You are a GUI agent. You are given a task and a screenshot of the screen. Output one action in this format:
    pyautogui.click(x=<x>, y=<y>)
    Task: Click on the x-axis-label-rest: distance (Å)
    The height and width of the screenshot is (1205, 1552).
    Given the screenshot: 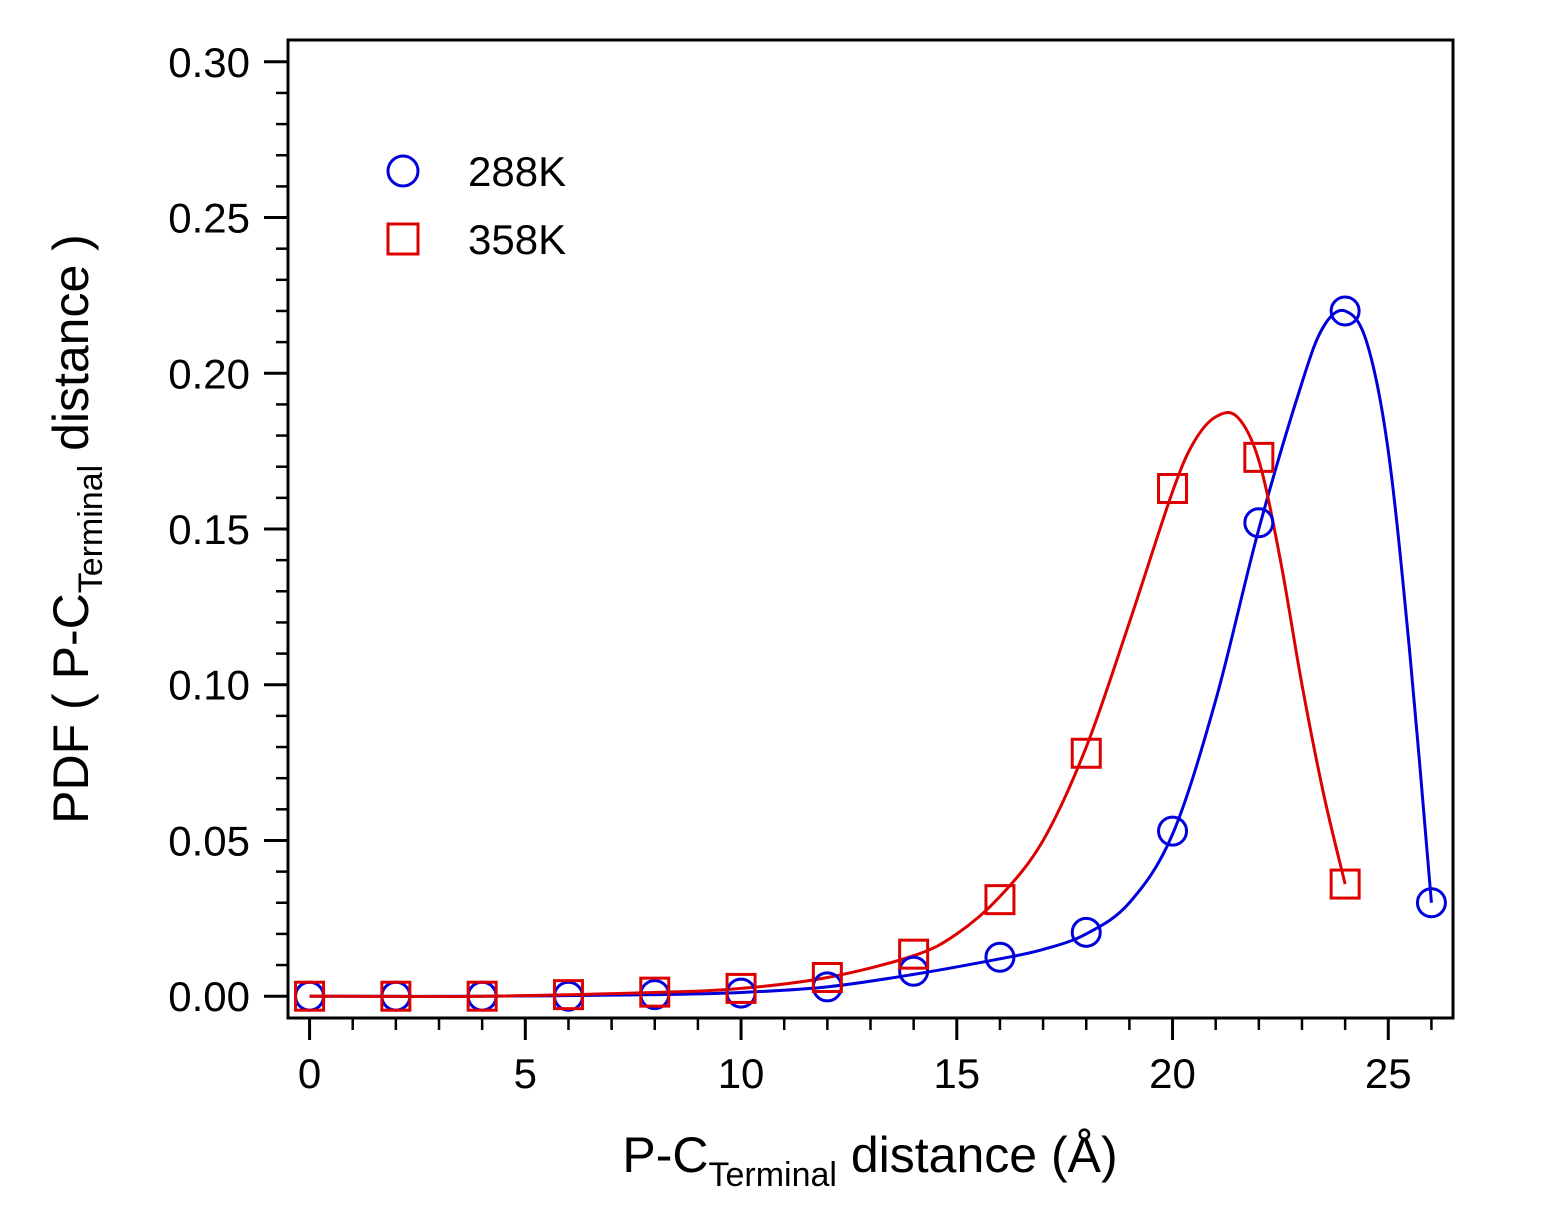 What is the action you would take?
    pyautogui.click(x=977, y=1155)
    